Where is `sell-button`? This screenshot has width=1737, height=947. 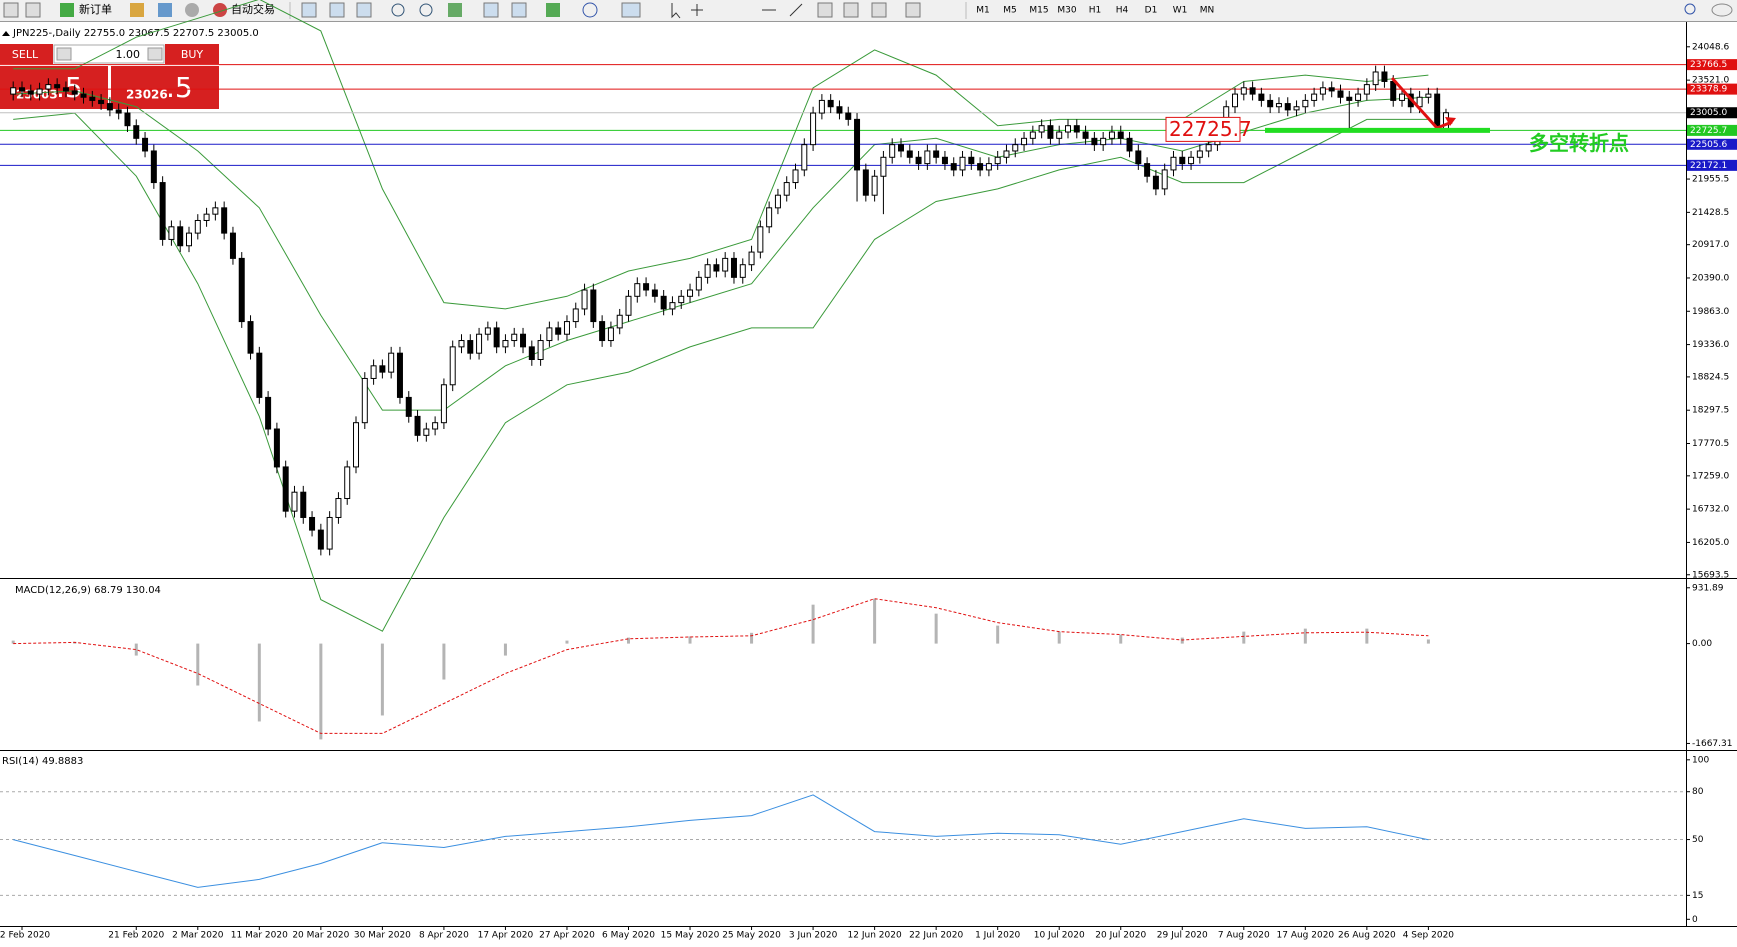
sell-button is located at coordinates (26, 54).